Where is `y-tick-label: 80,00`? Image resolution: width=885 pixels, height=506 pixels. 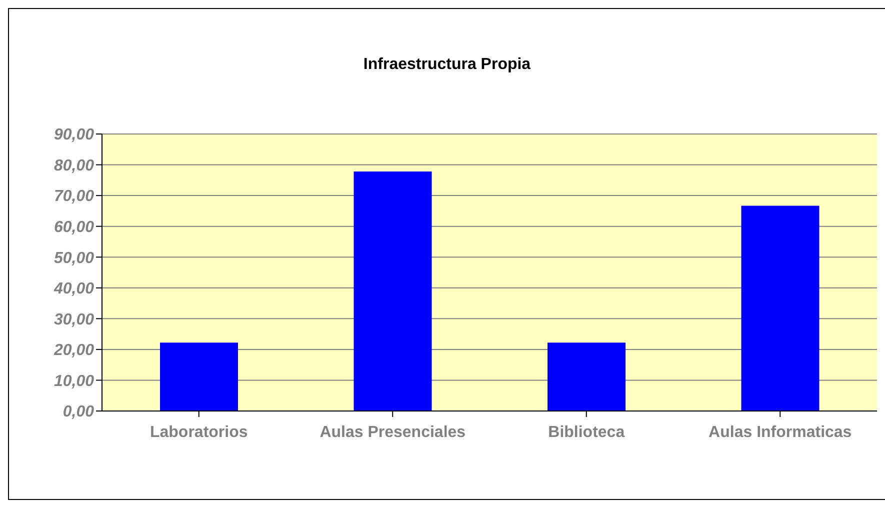 y-tick-label: 80,00 is located at coordinates (74, 165).